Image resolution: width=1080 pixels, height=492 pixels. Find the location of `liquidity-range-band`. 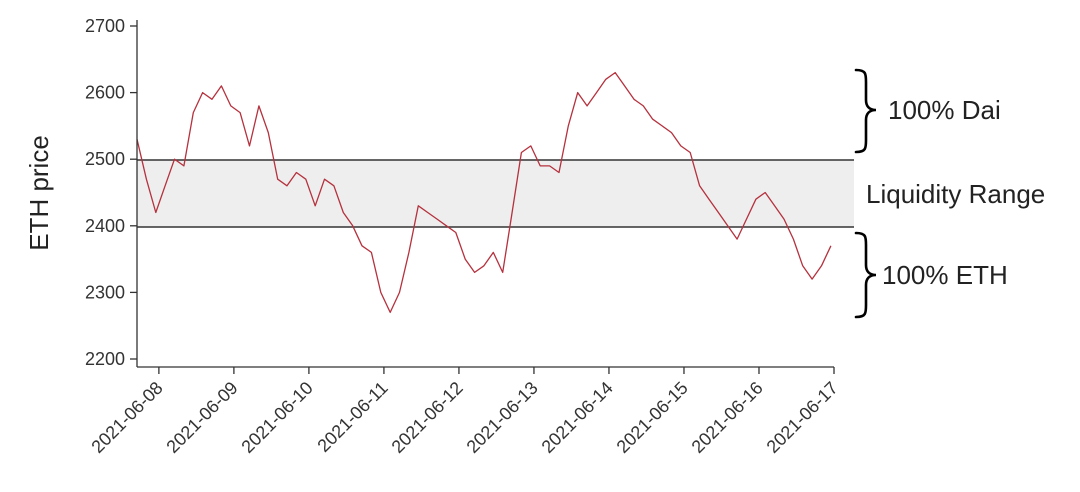

liquidity-range-band is located at coordinates (495, 193).